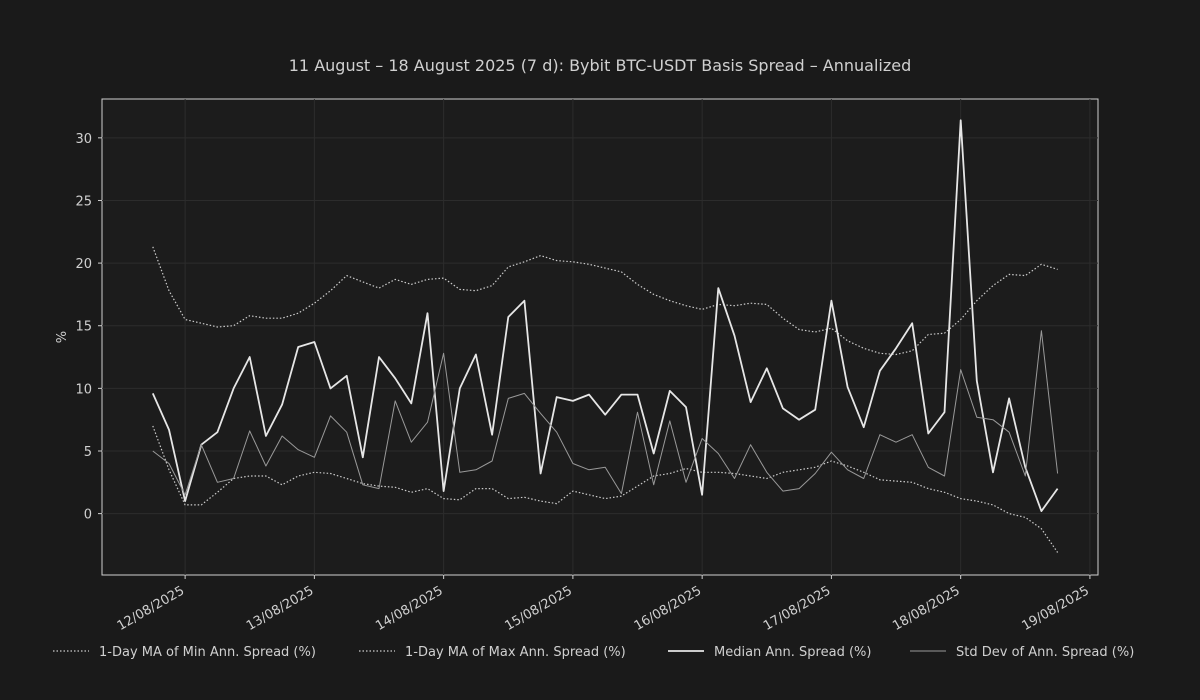 Image resolution: width=1200 pixels, height=700 pixels. What do you see at coordinates (207, 652) in the screenshot?
I see `legend-label: 1-Day MA of Min Ann. Spread (%)` at bounding box center [207, 652].